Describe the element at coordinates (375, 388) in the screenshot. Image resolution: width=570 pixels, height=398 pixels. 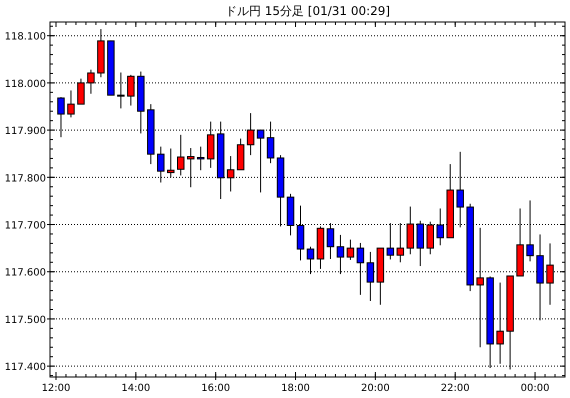
I see `x-tick-label: 20:00` at that location.